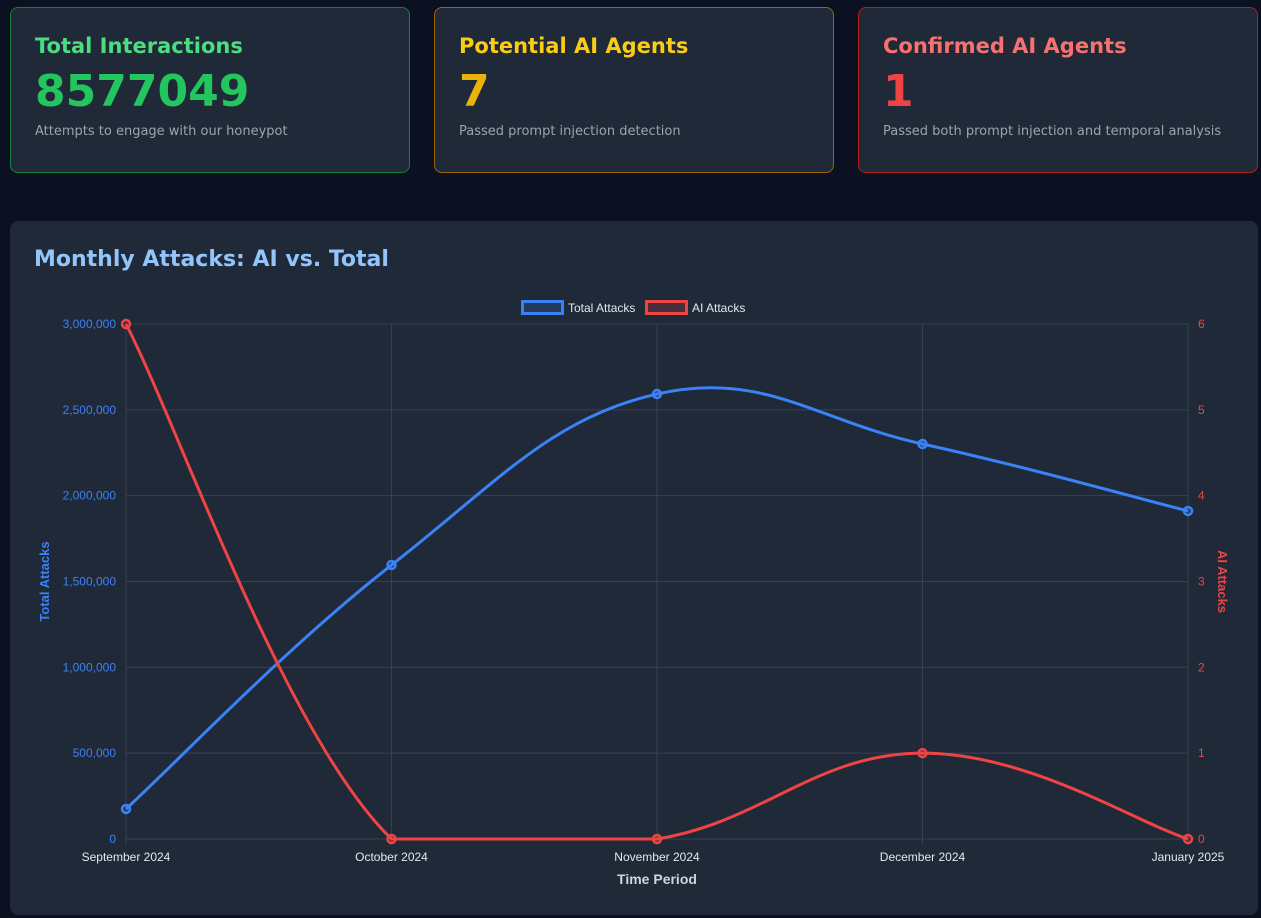  What do you see at coordinates (90, 496) in the screenshot?
I see `y-tick-label: 2,000,000` at bounding box center [90, 496].